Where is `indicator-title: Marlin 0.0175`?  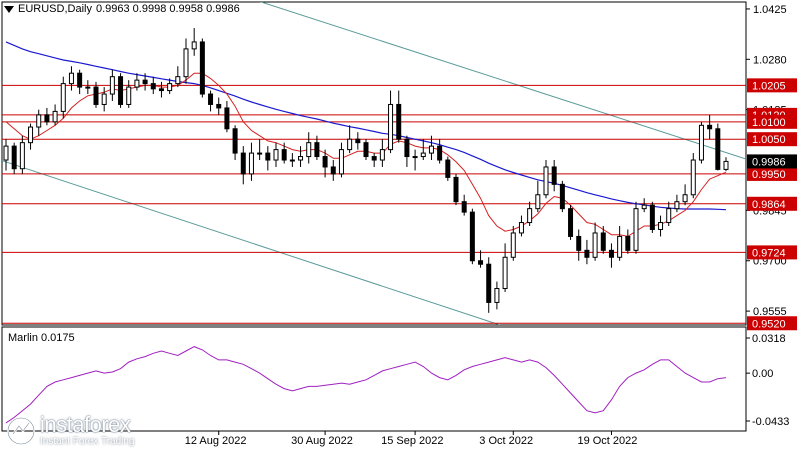 indicator-title: Marlin 0.0175 is located at coordinates (41, 338).